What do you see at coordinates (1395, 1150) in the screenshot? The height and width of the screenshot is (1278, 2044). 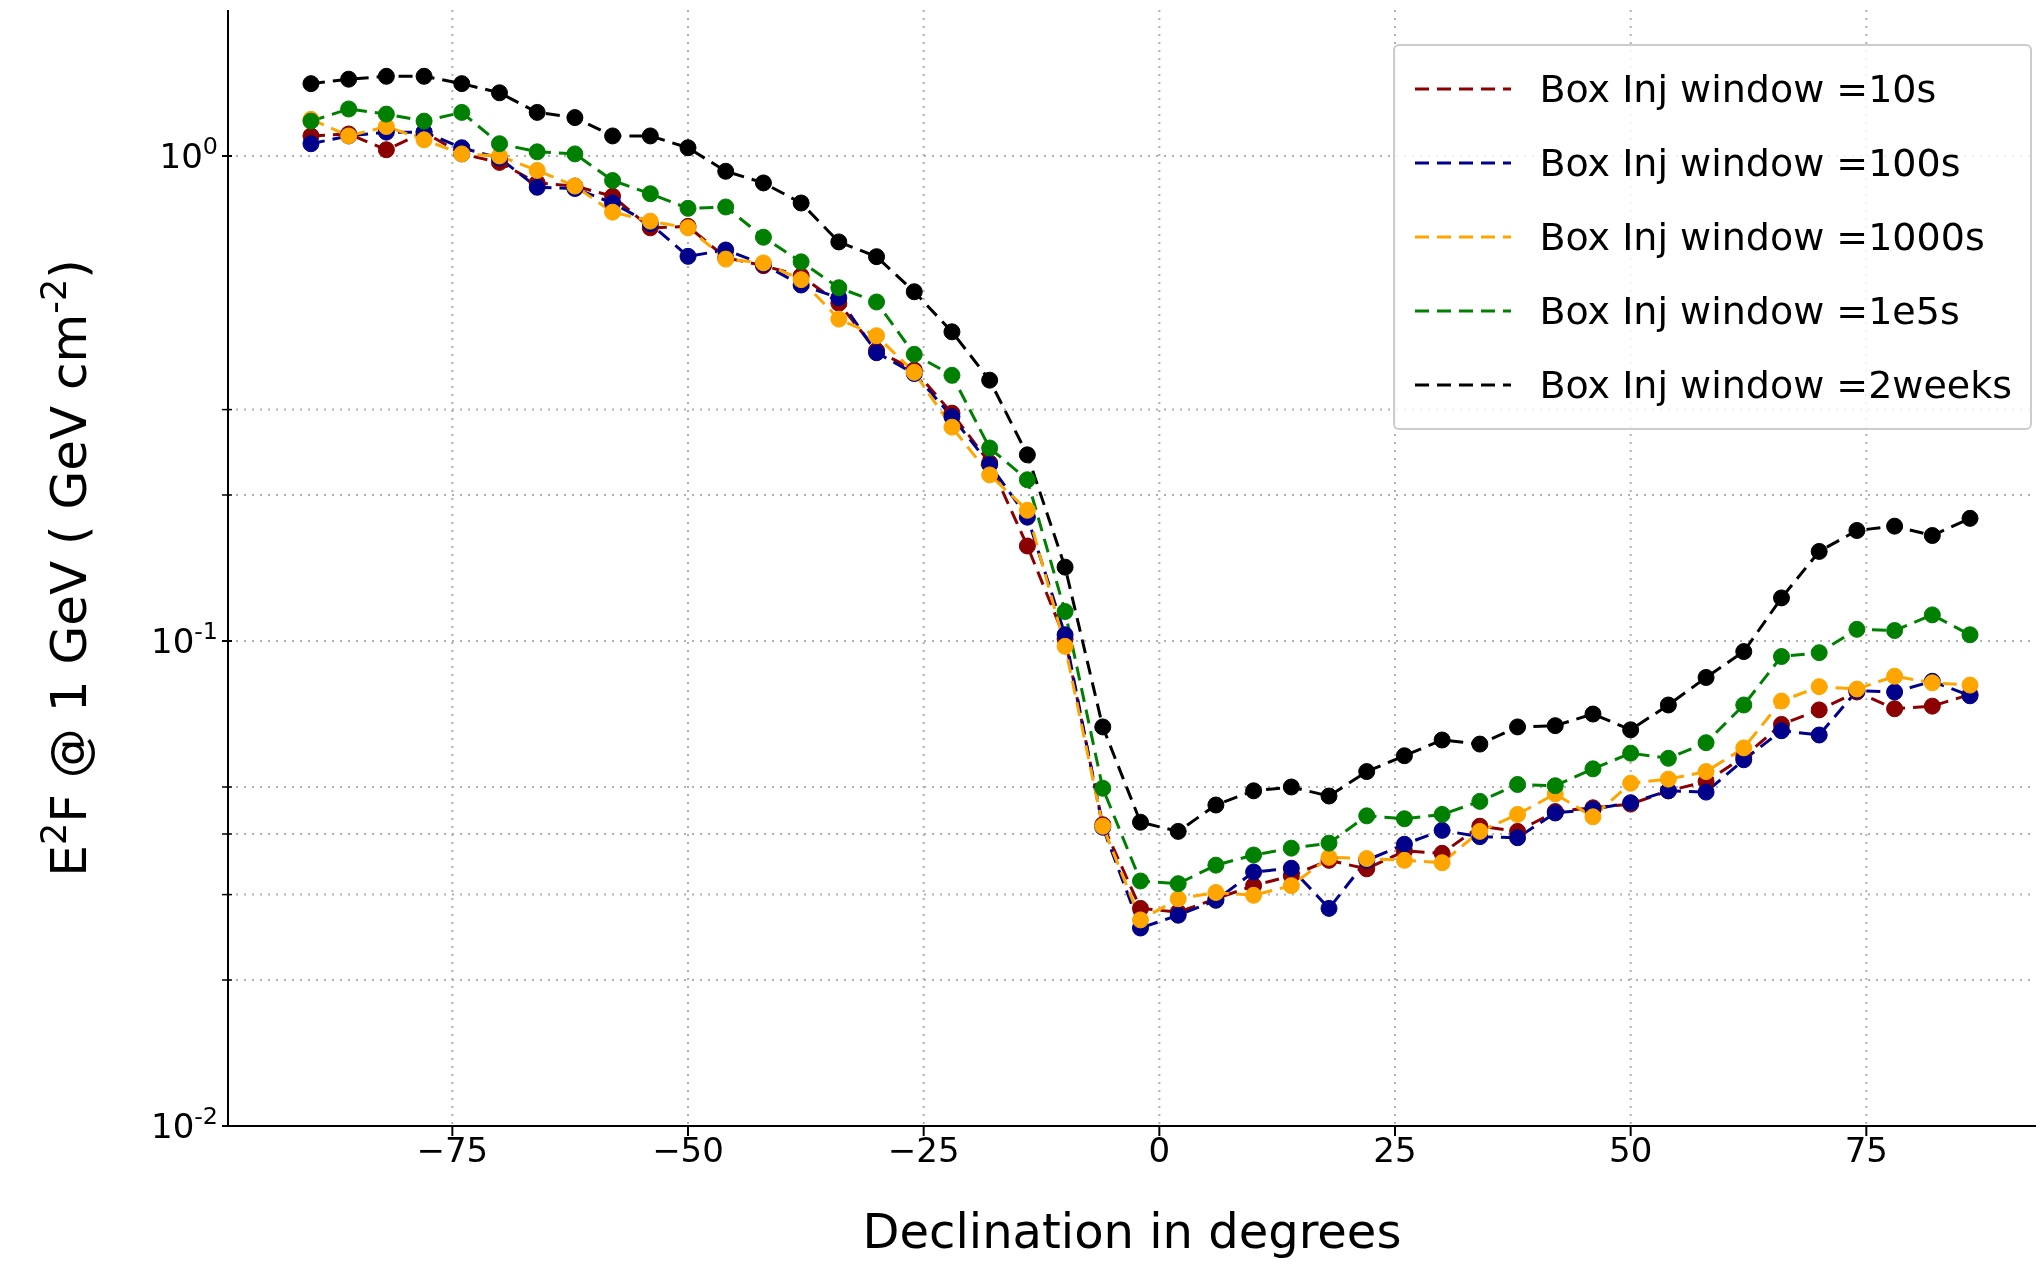 I see `x-tick-label: 25` at bounding box center [1395, 1150].